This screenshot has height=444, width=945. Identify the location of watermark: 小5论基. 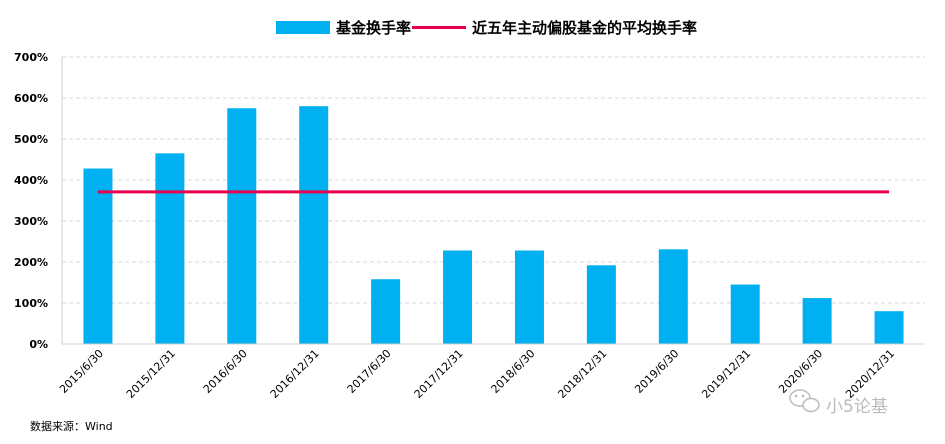
(838, 403).